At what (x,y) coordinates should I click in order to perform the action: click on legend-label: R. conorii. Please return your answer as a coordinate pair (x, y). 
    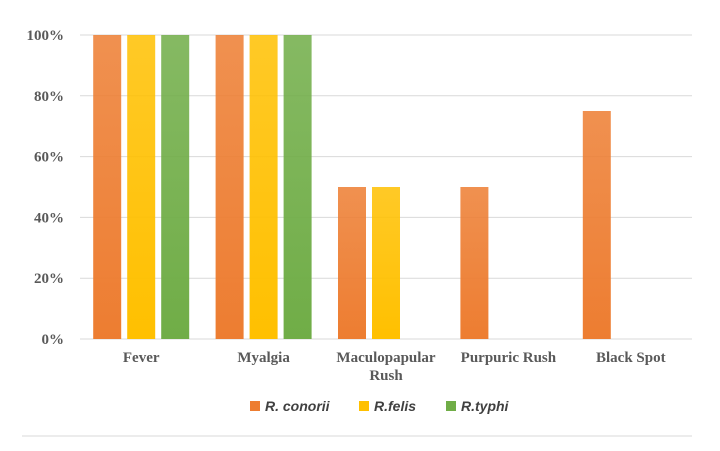
    Looking at the image, I should click on (298, 406).